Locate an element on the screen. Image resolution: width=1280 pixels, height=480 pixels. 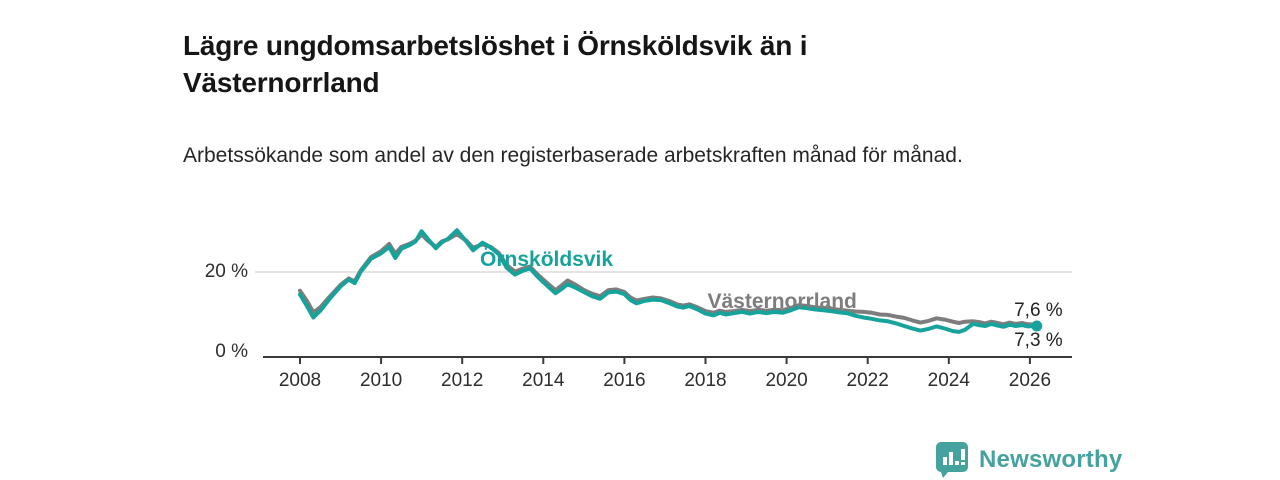
x-axis-tick-label: 2022 is located at coordinates (868, 380).